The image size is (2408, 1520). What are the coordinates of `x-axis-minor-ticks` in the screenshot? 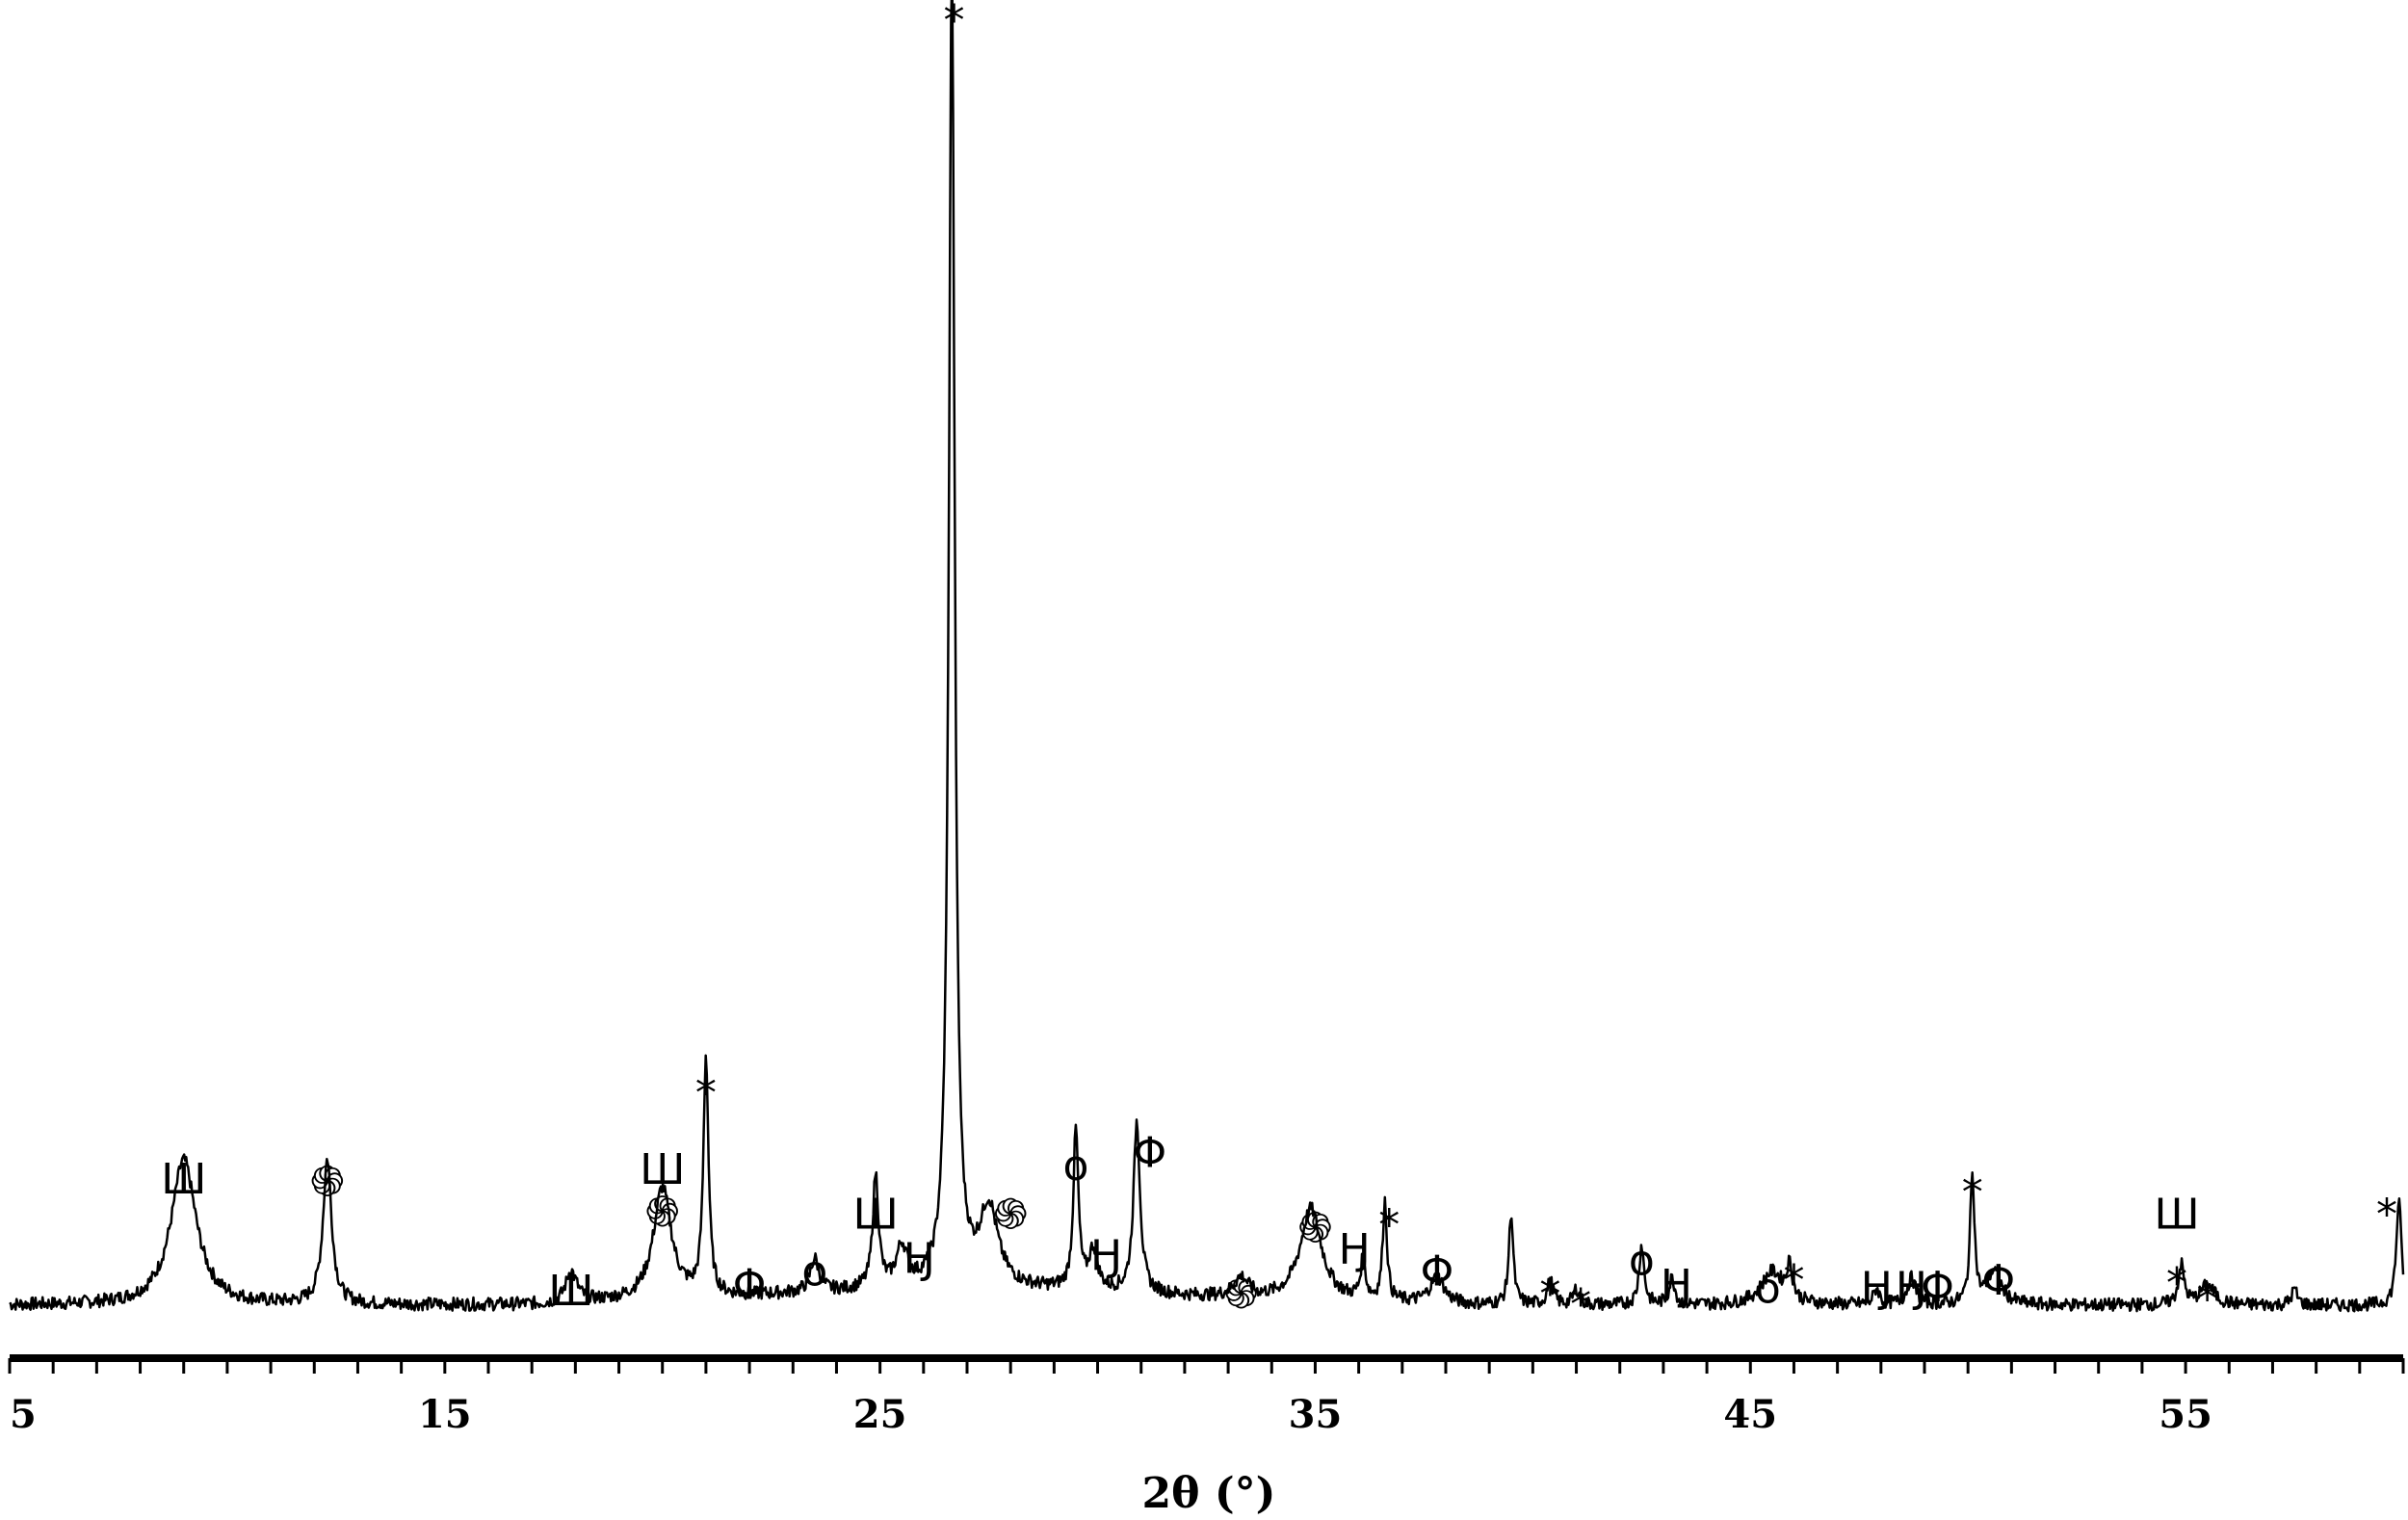 It's located at (1206, 1366).